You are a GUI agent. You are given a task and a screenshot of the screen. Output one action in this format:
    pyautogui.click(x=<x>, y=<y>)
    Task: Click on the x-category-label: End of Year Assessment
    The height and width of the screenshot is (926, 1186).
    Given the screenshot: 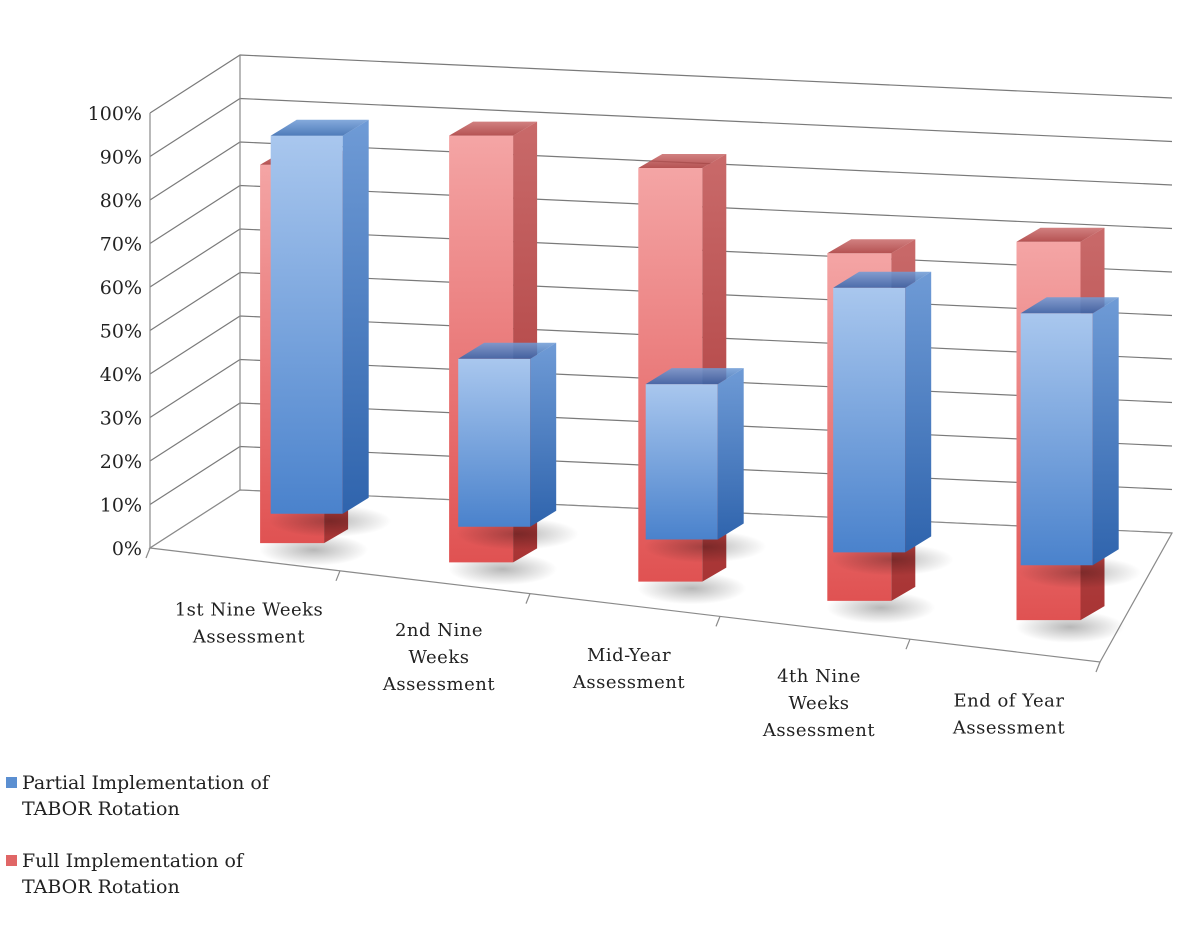 What is the action you would take?
    pyautogui.click(x=1008, y=715)
    